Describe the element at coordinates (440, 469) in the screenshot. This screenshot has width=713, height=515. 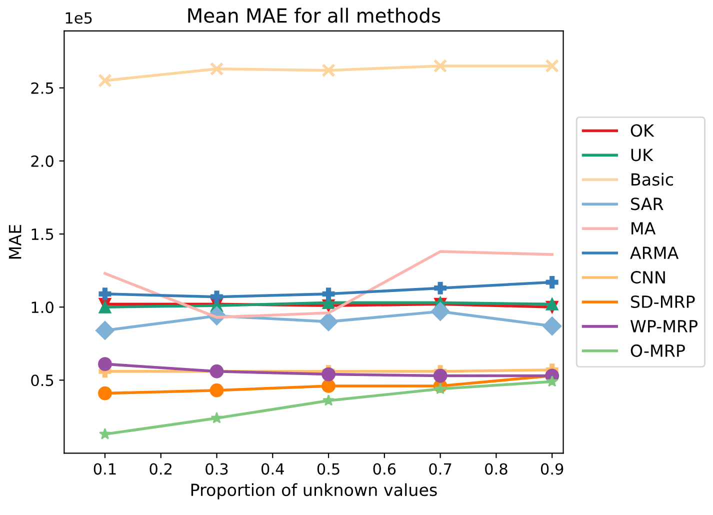
I see `x-tick-label: 0.7` at that location.